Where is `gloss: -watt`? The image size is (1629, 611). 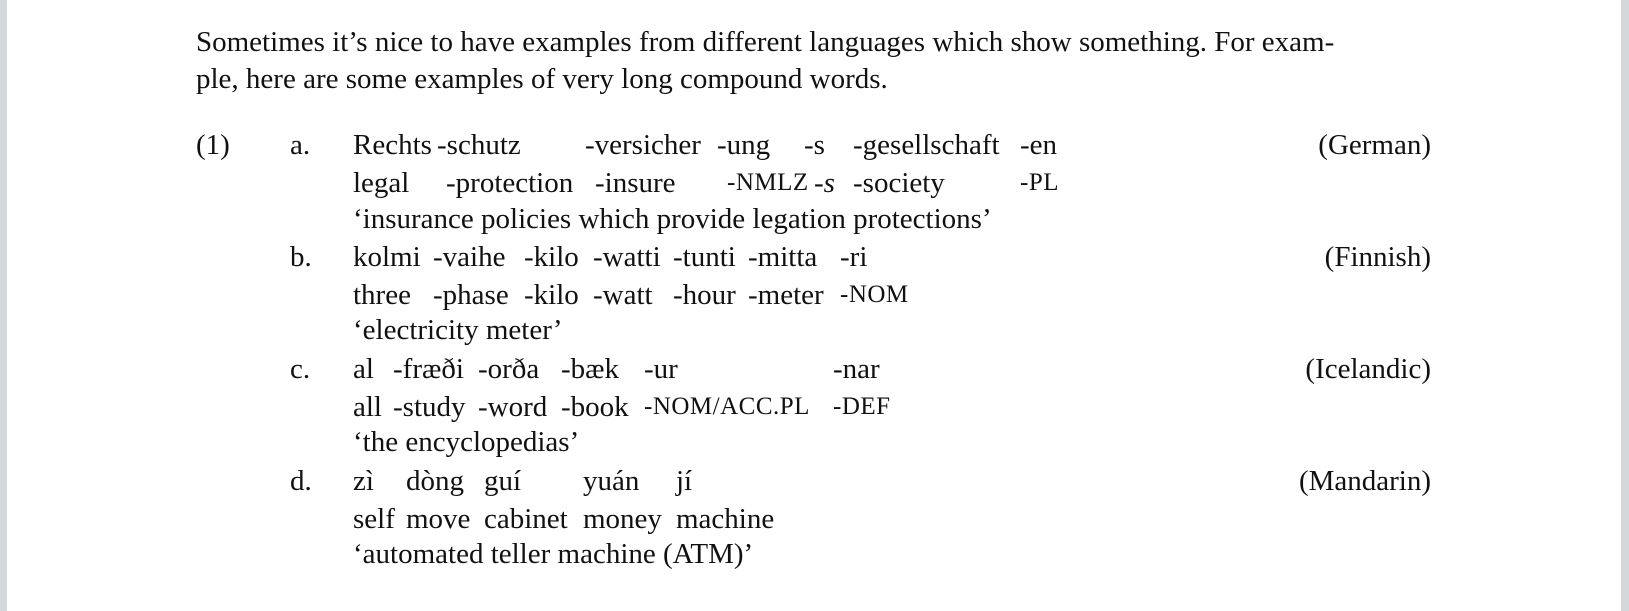 gloss: -watt is located at coordinates (623, 295).